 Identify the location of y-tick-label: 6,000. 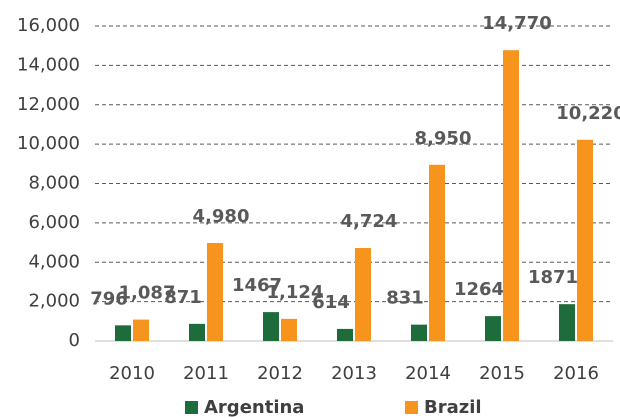
(54, 222).